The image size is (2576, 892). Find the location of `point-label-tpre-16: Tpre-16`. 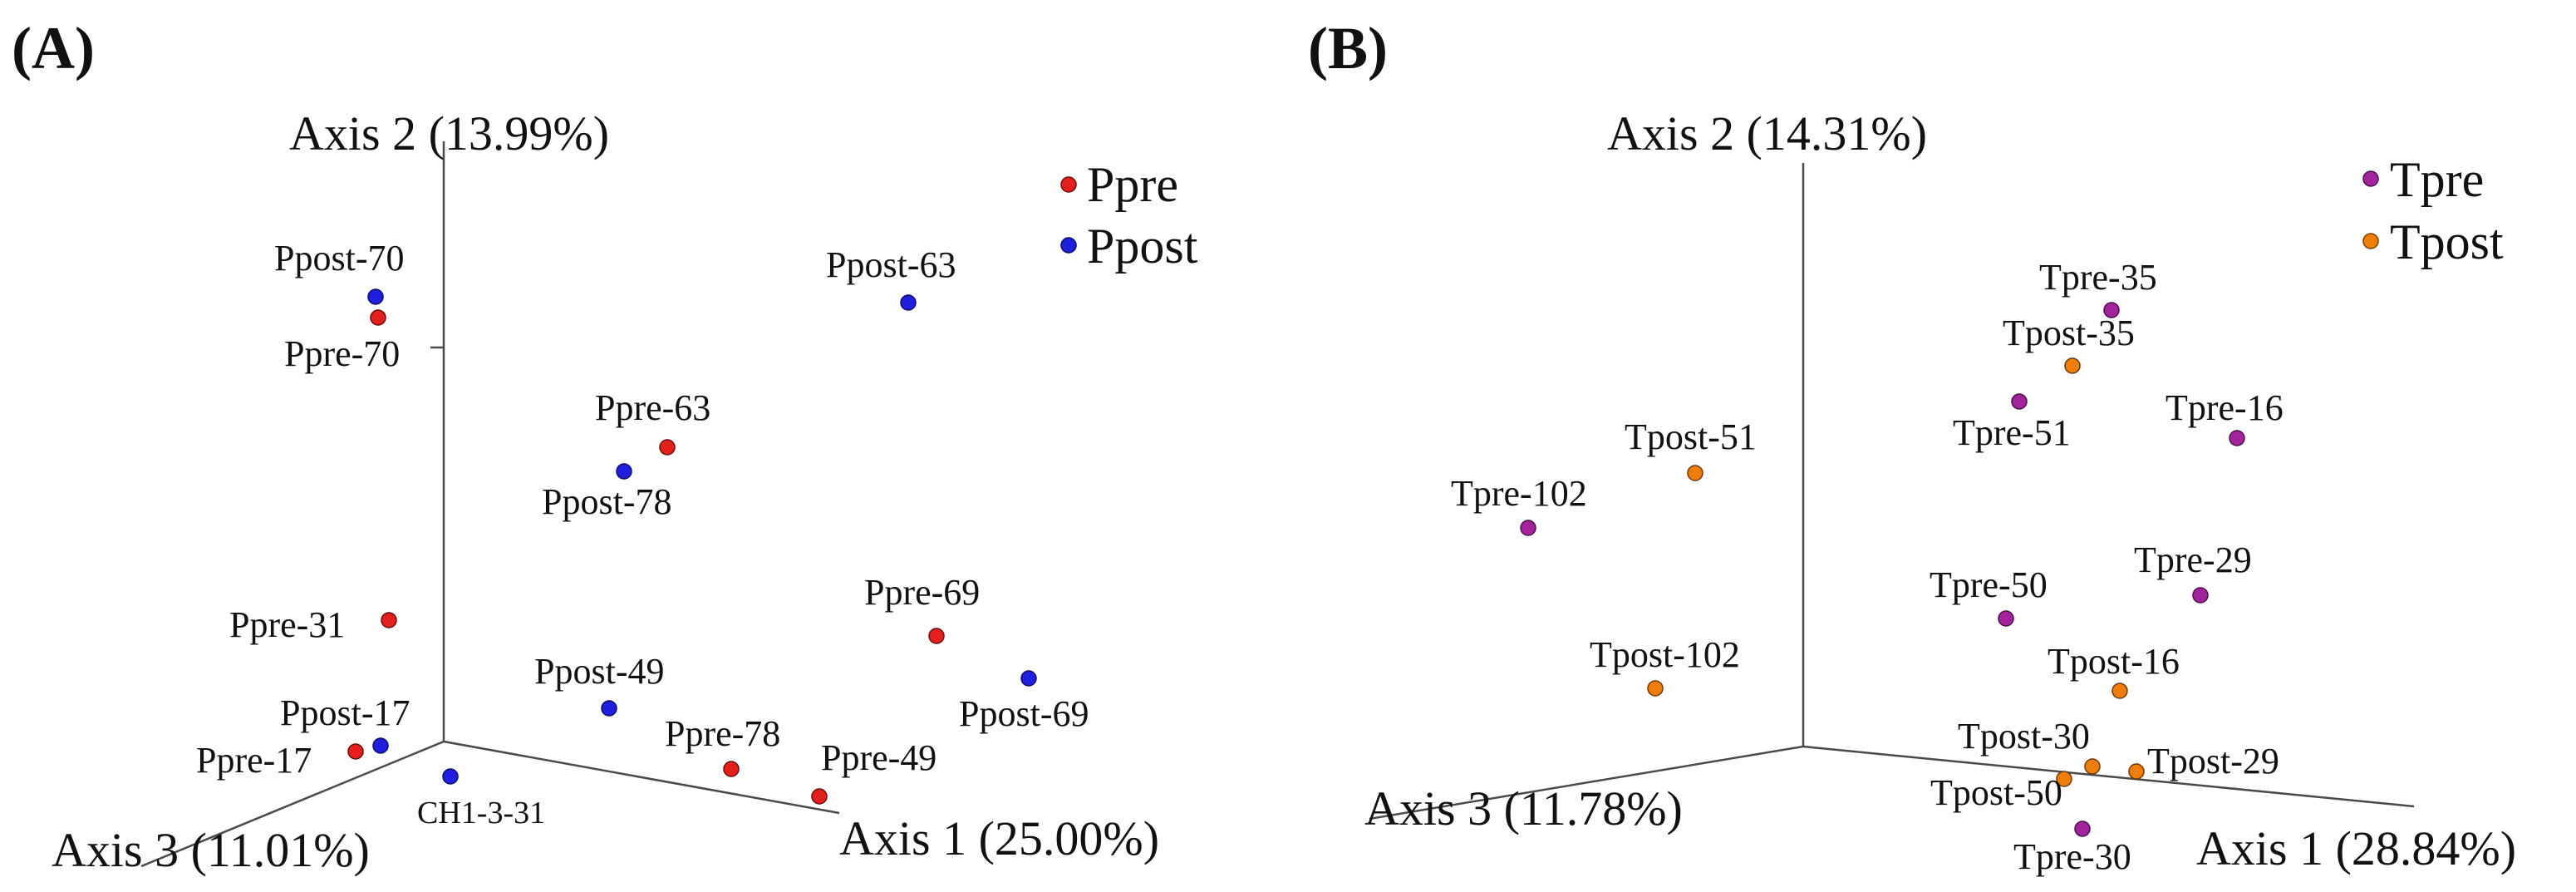

point-label-tpre-16: Tpre-16 is located at coordinates (2224, 407).